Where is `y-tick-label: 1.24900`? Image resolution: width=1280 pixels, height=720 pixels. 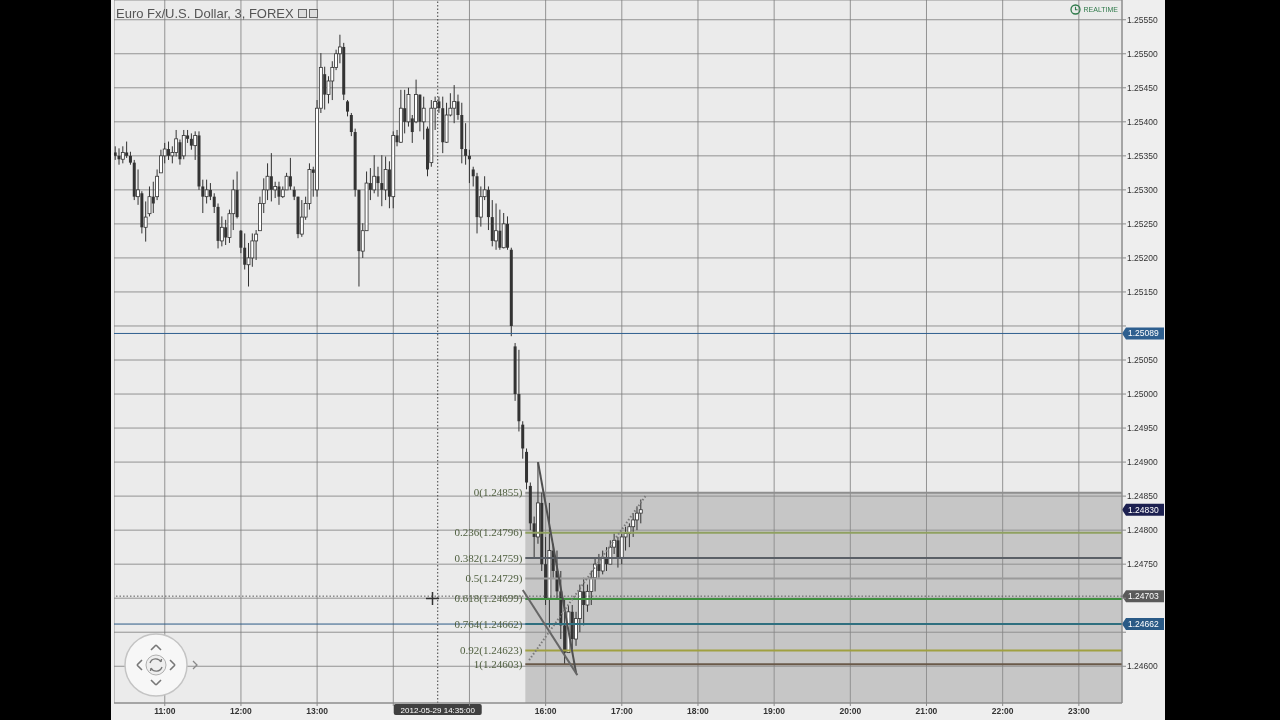 y-tick-label: 1.24900 is located at coordinates (1142, 462).